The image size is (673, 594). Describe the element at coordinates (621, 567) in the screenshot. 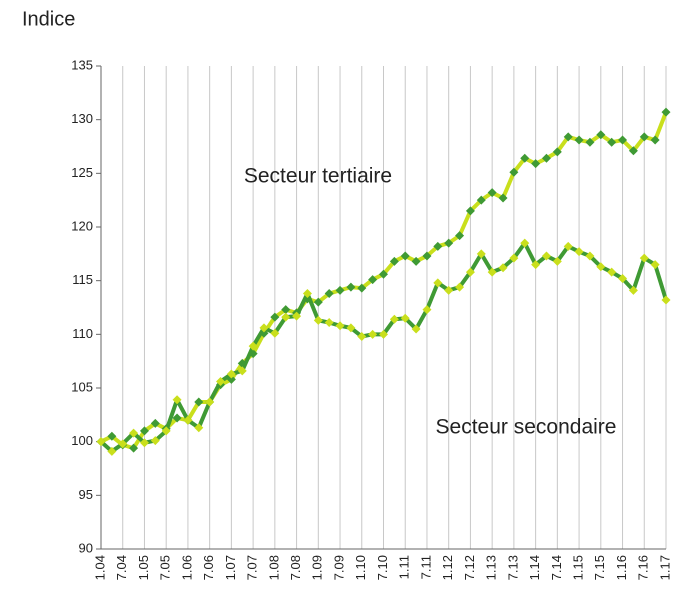

I see `x-tick-label: 1.16` at that location.